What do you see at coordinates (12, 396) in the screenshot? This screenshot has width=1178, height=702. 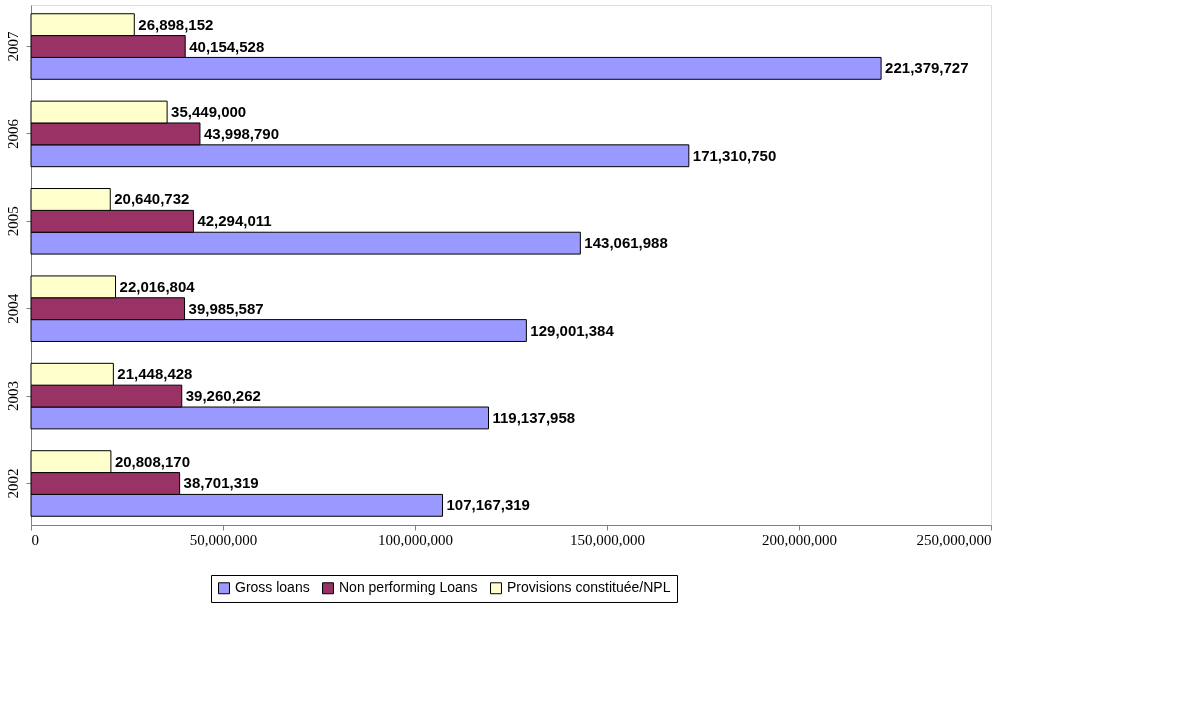 I see `y-tick-label: 2003` at bounding box center [12, 396].